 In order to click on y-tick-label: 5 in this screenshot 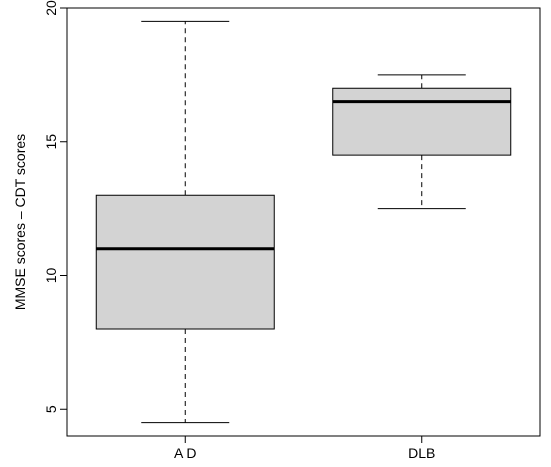, I will do `click(51, 409)`.